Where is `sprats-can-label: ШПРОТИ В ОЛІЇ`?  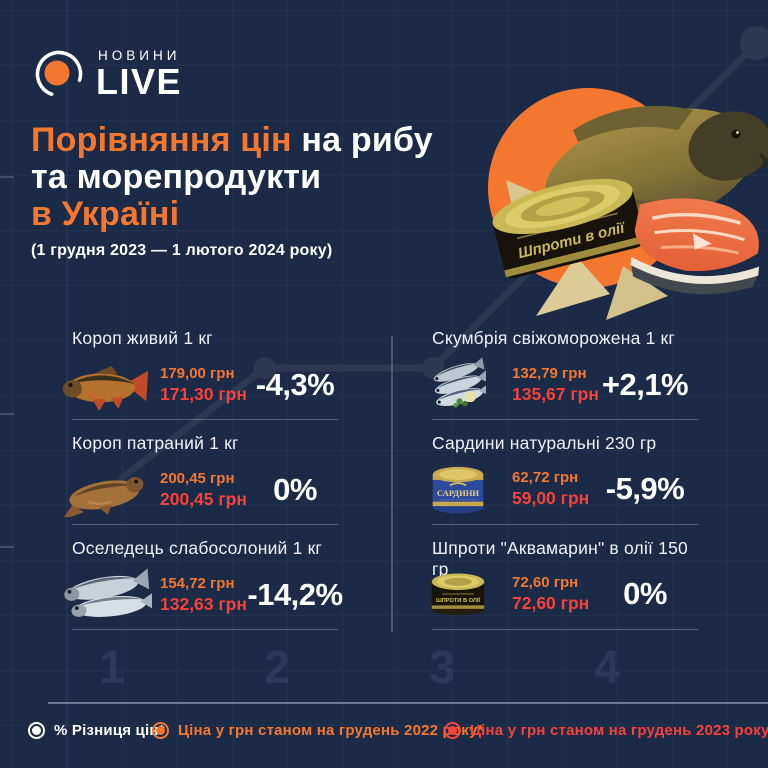 sprats-can-label: ШПРОТИ В ОЛІЇ is located at coordinates (458, 600).